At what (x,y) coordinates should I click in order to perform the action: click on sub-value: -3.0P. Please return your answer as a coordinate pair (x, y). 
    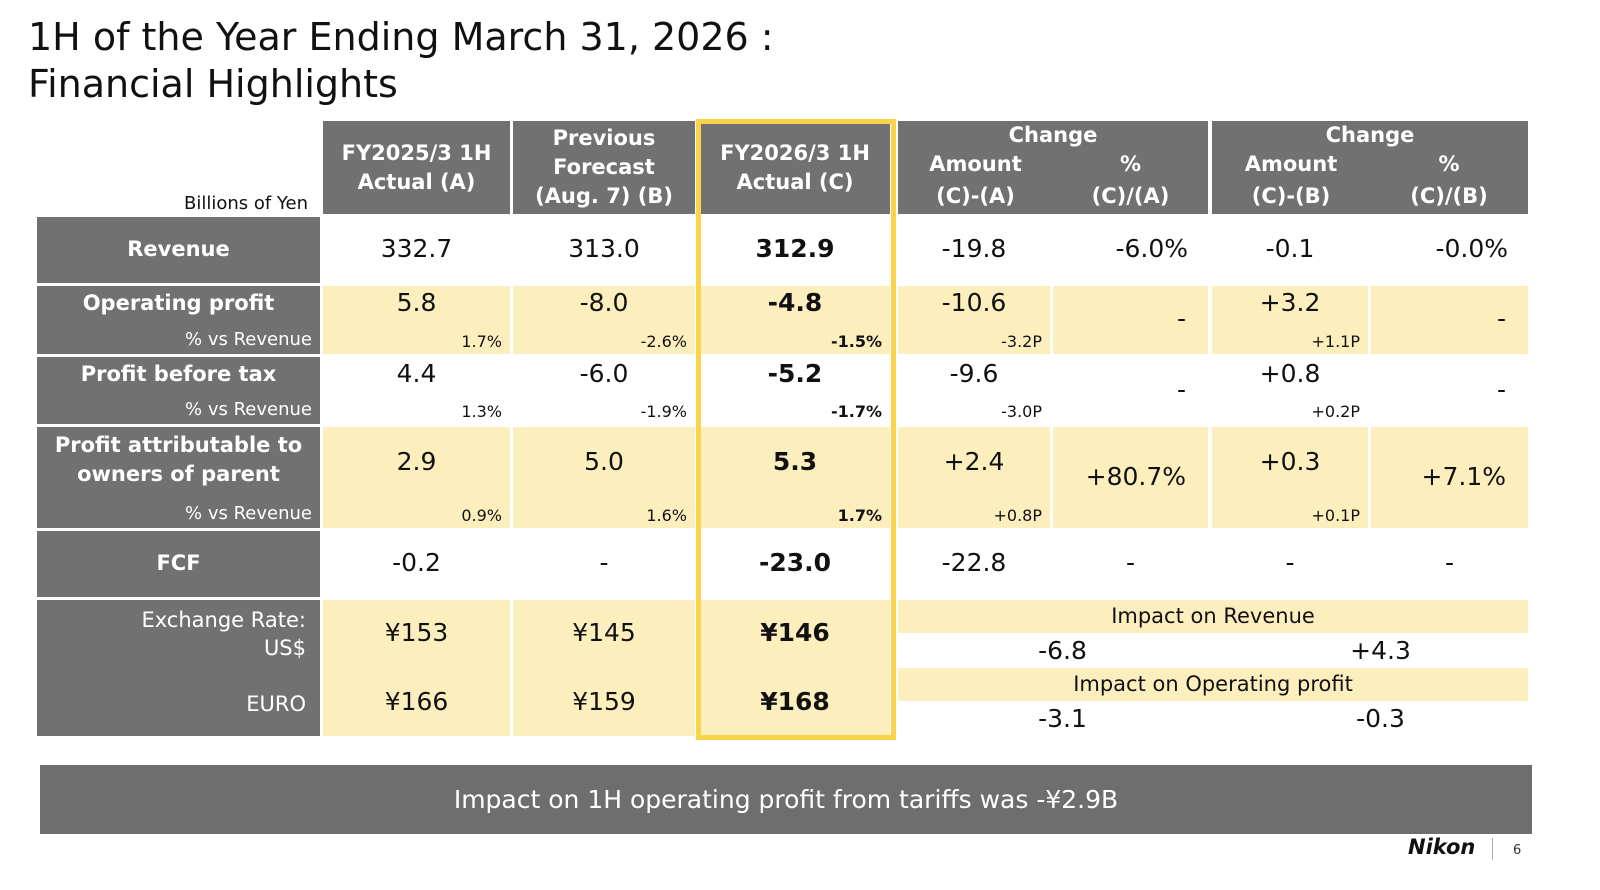
    Looking at the image, I should click on (1021, 411).